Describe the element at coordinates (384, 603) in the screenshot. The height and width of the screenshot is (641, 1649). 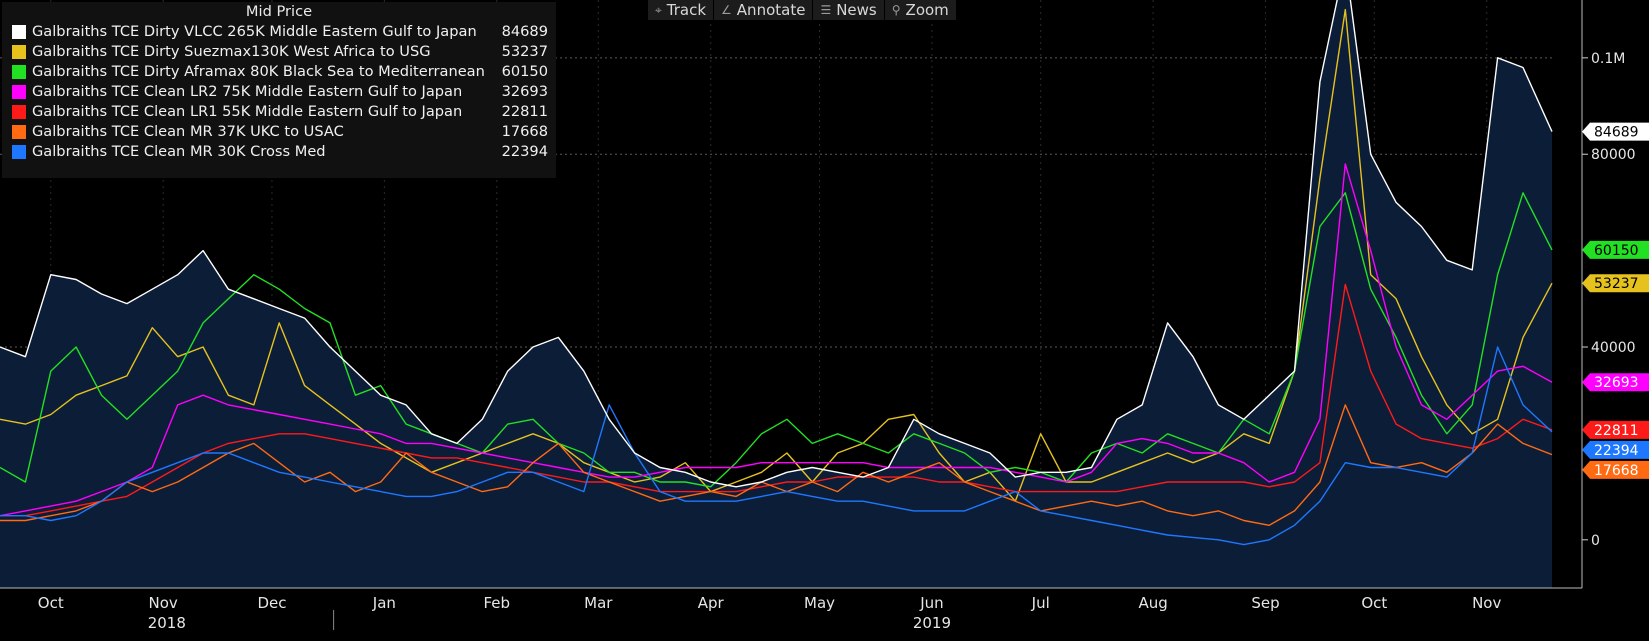
I see `x-tick-label: Jan` at that location.